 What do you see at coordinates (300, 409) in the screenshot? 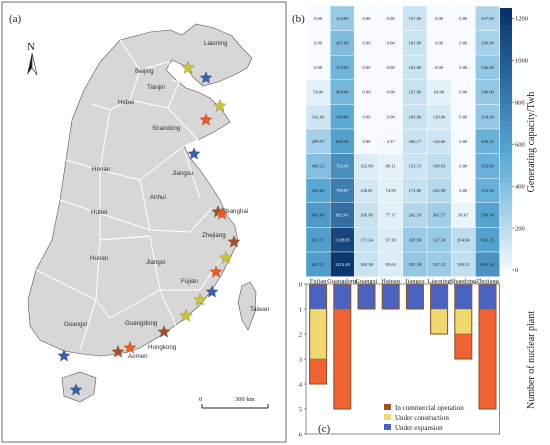
I see `bar-y-tick-label: 5` at bounding box center [300, 409].